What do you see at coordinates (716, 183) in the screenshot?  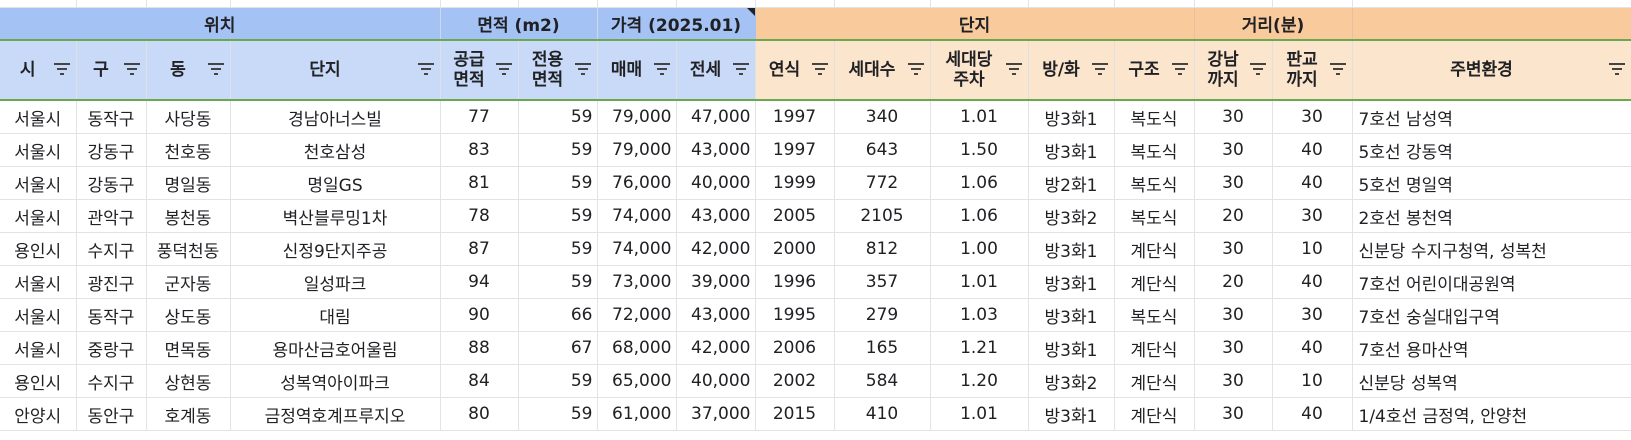 I see `table-cell: 40,000` at bounding box center [716, 183].